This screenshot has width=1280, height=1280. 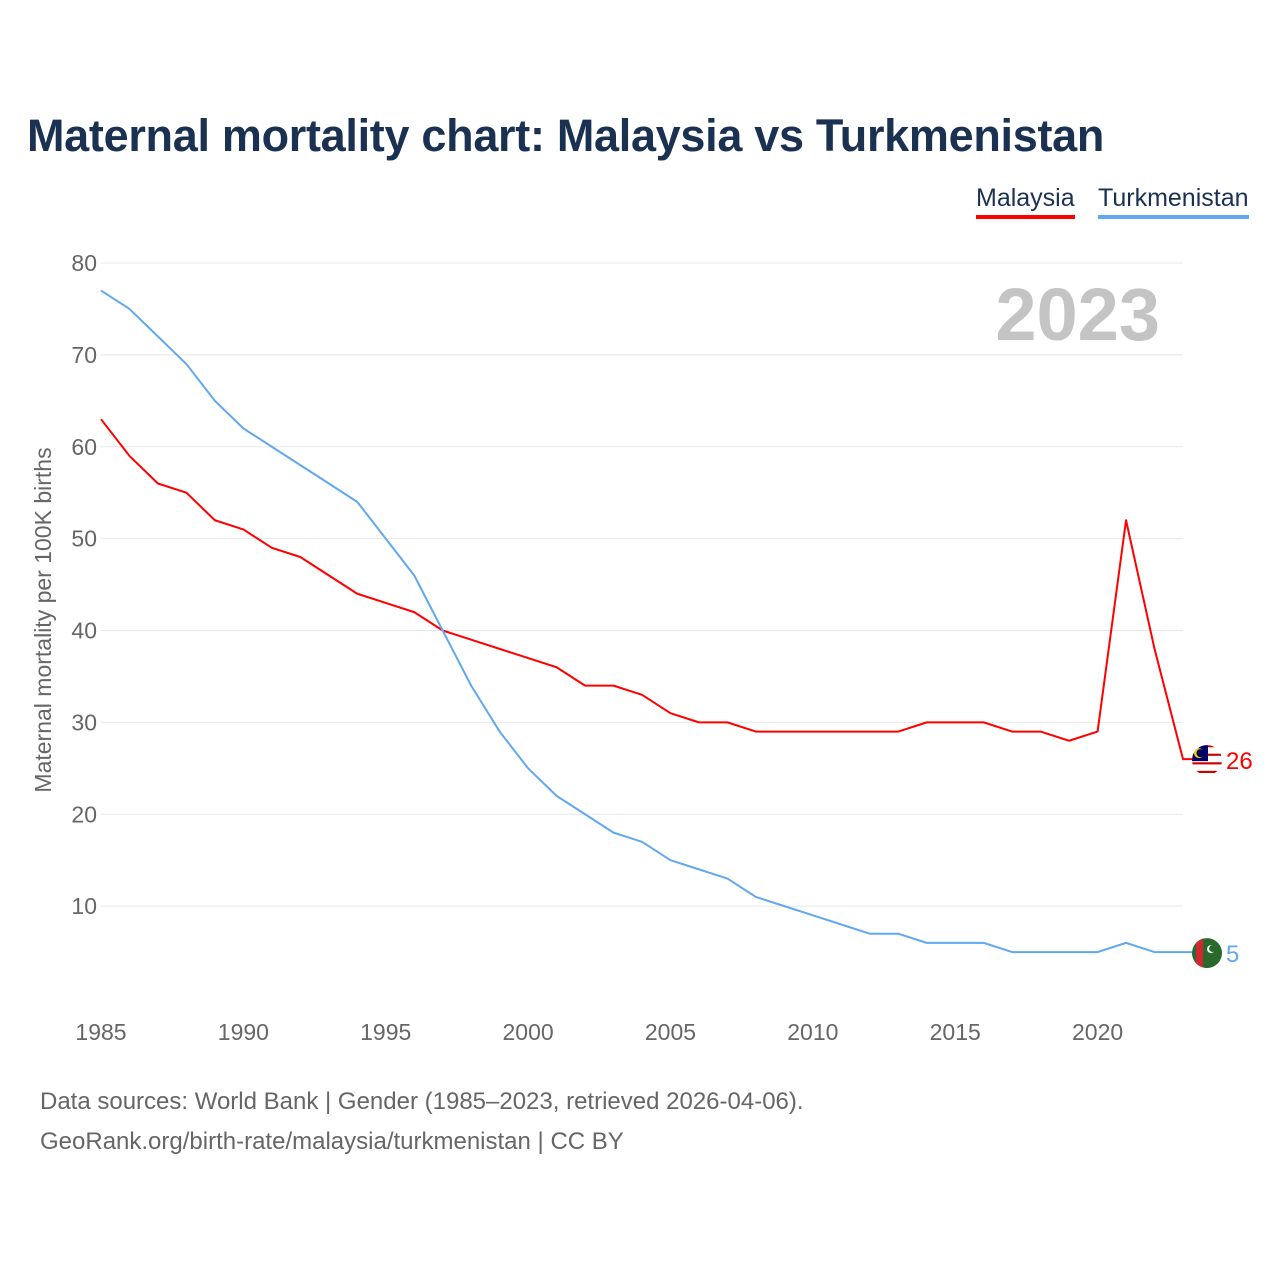 I want to click on legend-turkmenistan: Turkmenistan, so click(x=1173, y=201).